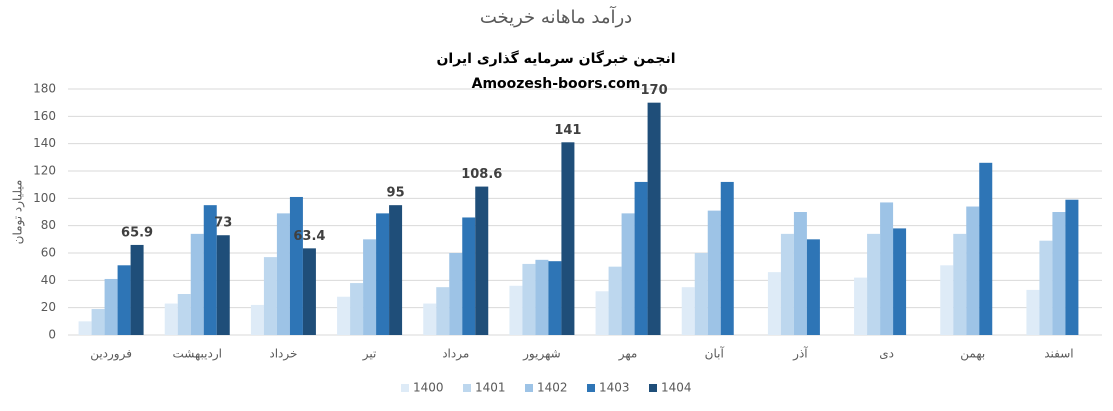 This screenshot has height=411, width=1113. What do you see at coordinates (223, 223) in the screenshot?
I see `data-label: 73` at bounding box center [223, 223].